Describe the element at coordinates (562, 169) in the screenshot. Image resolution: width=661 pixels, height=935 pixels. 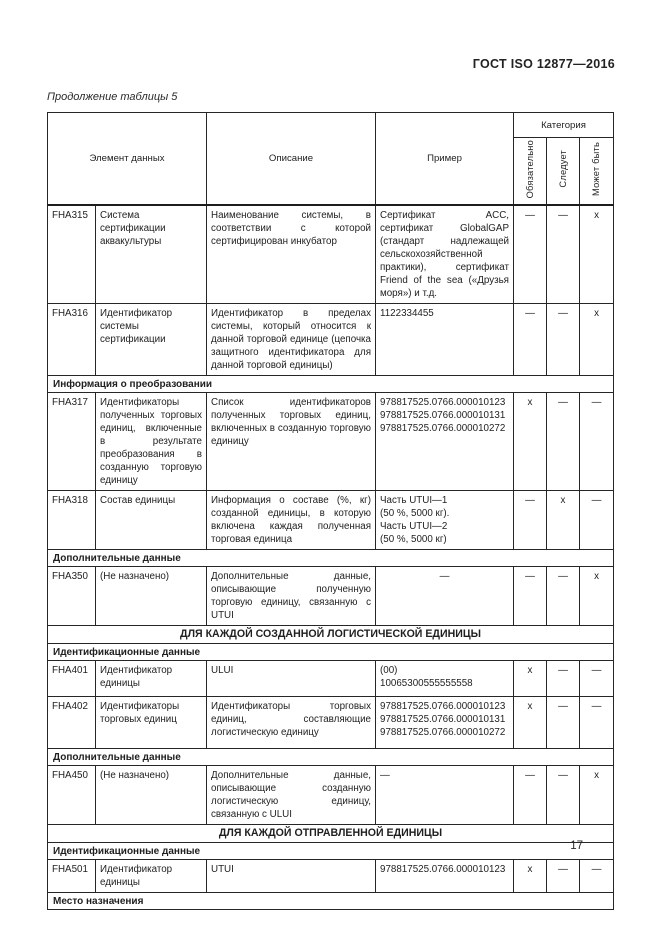
I see `col-header-should-label: Следует` at that location.